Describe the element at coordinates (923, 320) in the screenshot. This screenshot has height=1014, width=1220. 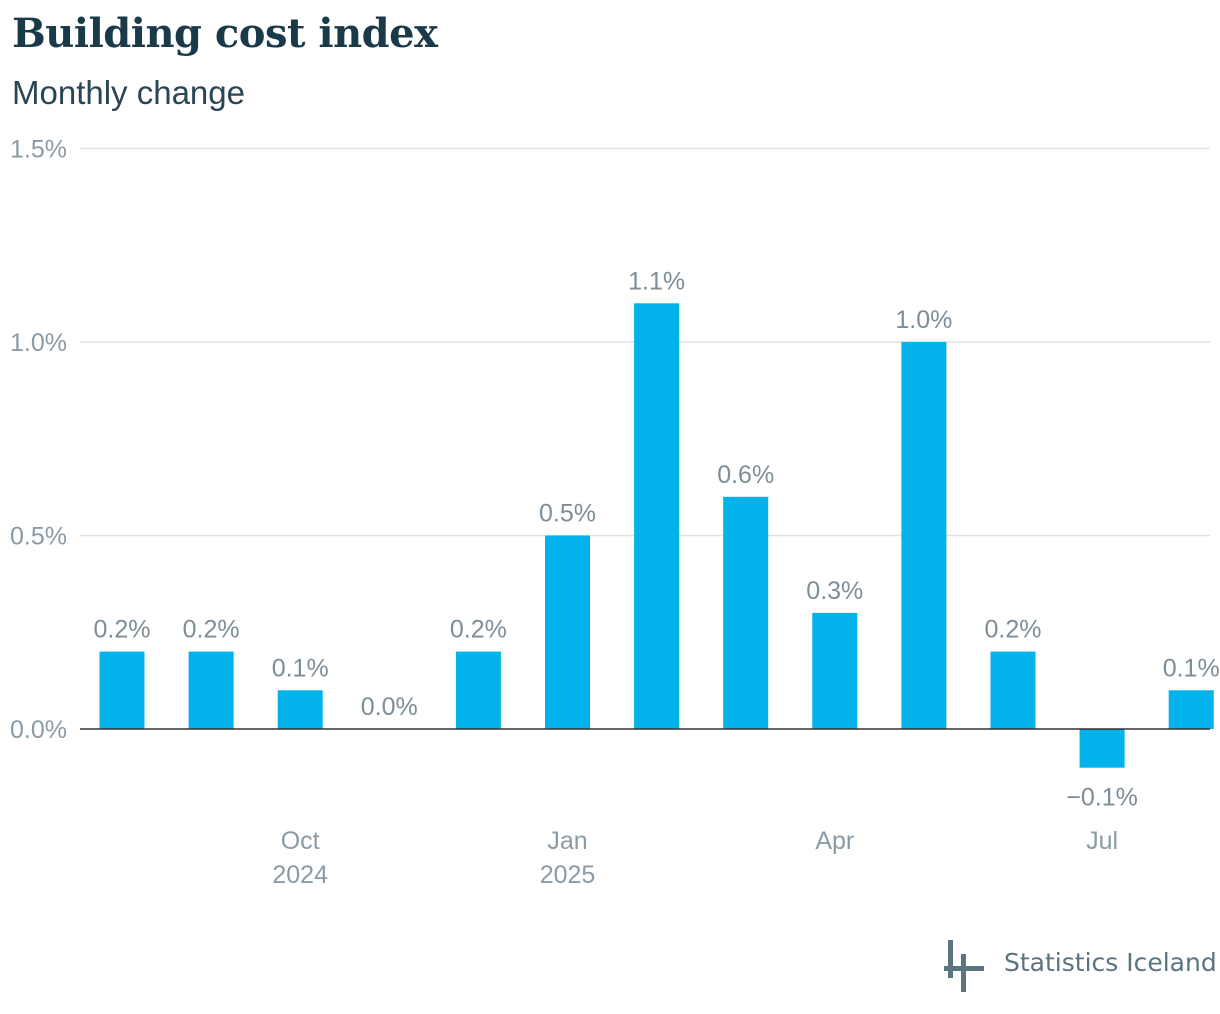
I see `data-label: 1.0%` at that location.